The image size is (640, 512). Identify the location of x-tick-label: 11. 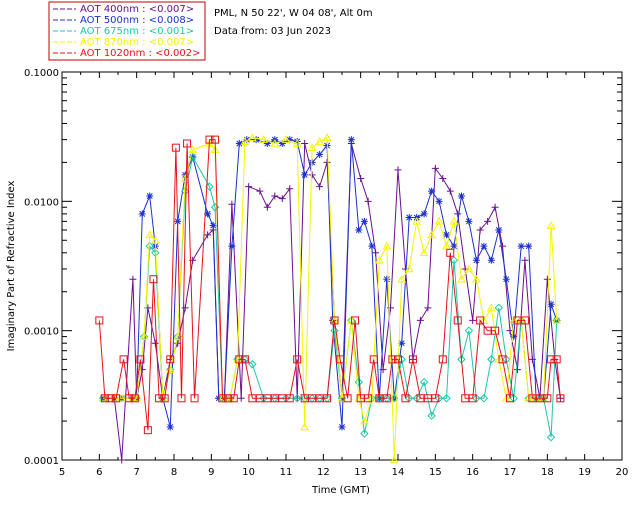
(286, 472).